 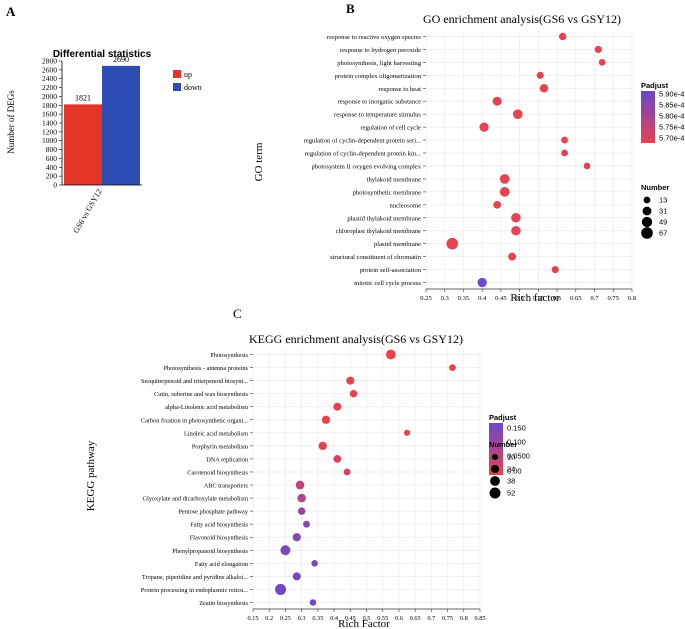 What do you see at coordinates (511, 457) in the screenshot?
I see `size-legend-label: 10` at bounding box center [511, 457].